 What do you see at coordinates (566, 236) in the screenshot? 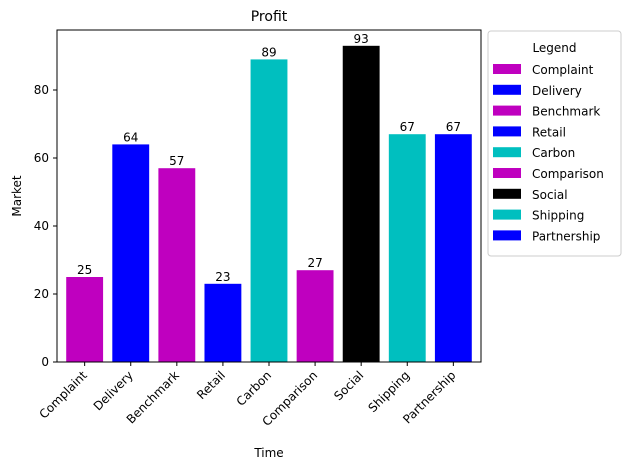
I see `legend-label: Partnership` at bounding box center [566, 236].